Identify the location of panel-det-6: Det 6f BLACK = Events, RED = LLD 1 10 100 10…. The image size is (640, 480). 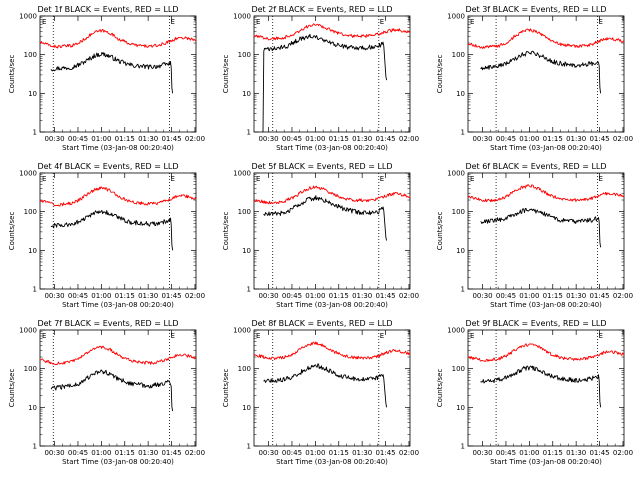
(534, 235).